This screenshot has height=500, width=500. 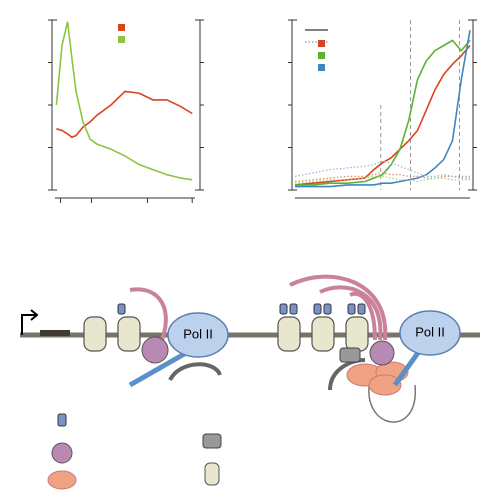 What do you see at coordinates (241, 309) in the screenshot?
I see `marks` at bounding box center [241, 309].